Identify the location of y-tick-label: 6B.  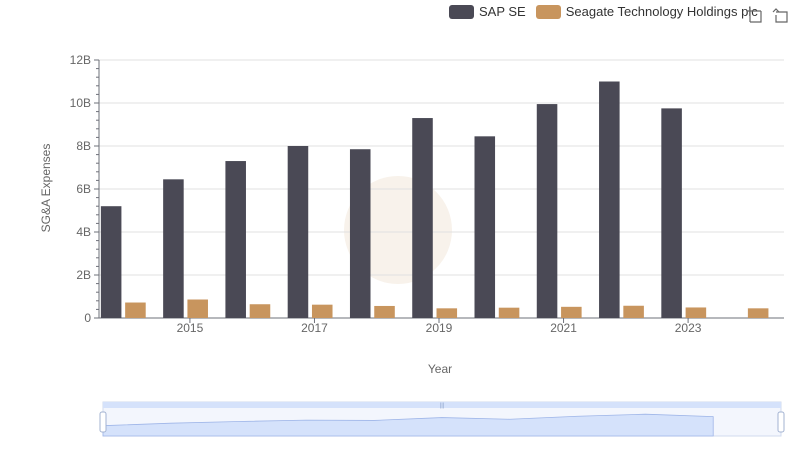
(83, 189).